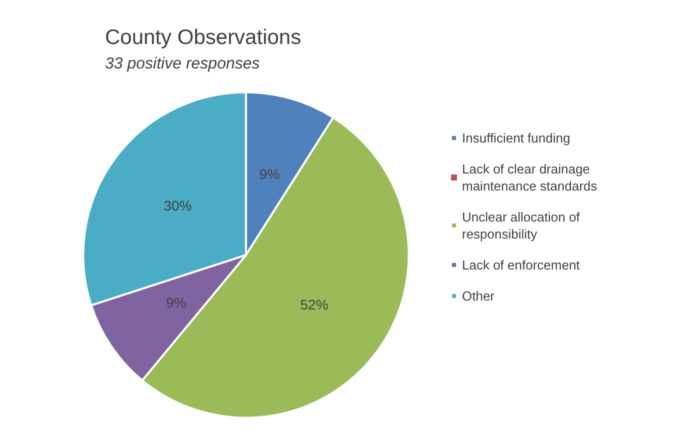  I want to click on data-label: 30%, so click(178, 205).